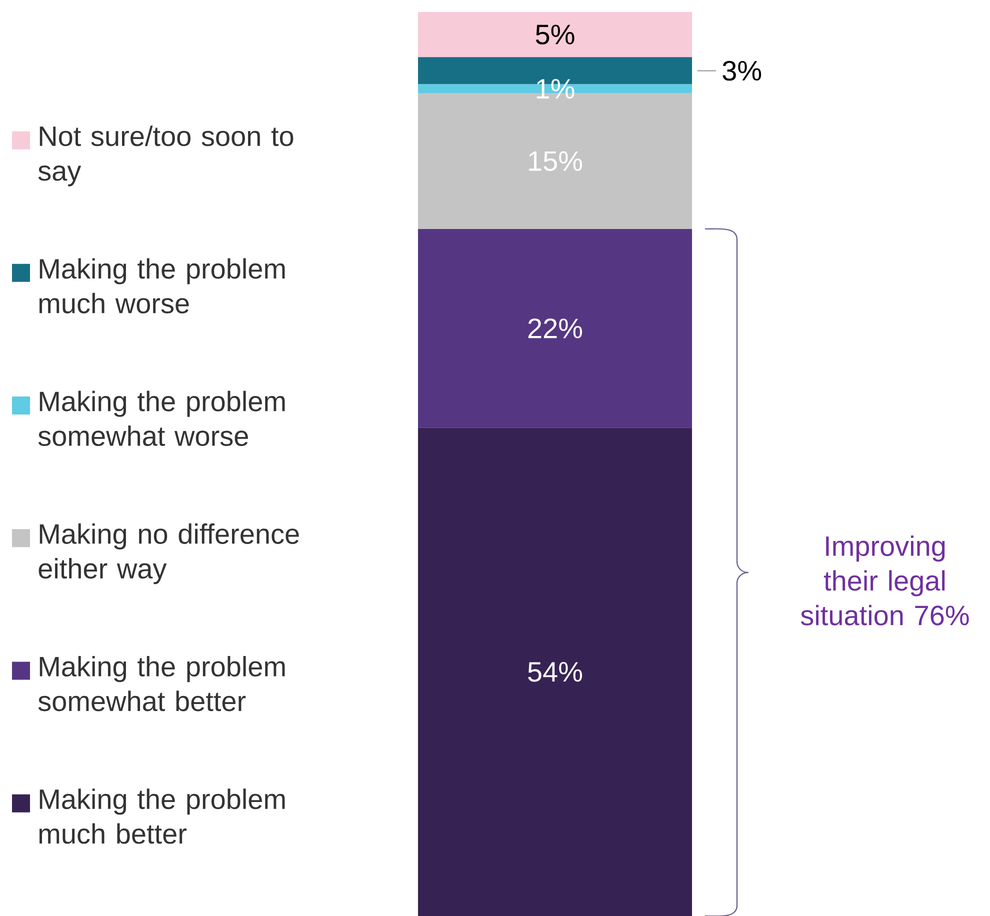 The width and height of the screenshot is (990, 916). What do you see at coordinates (884, 581) in the screenshot?
I see `text: Improving their legal situation 76%` at bounding box center [884, 581].